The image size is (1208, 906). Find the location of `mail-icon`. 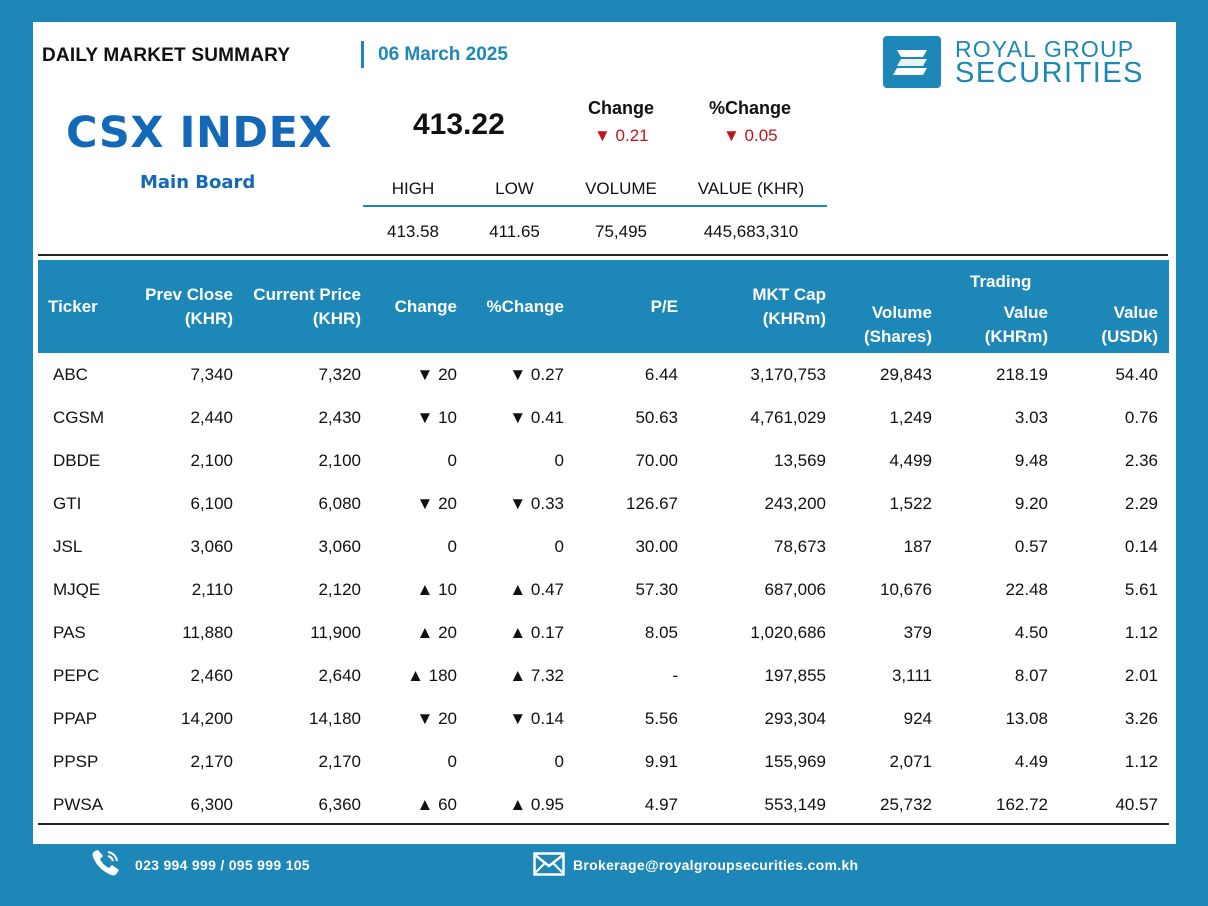

mail-icon is located at coordinates (549, 866).